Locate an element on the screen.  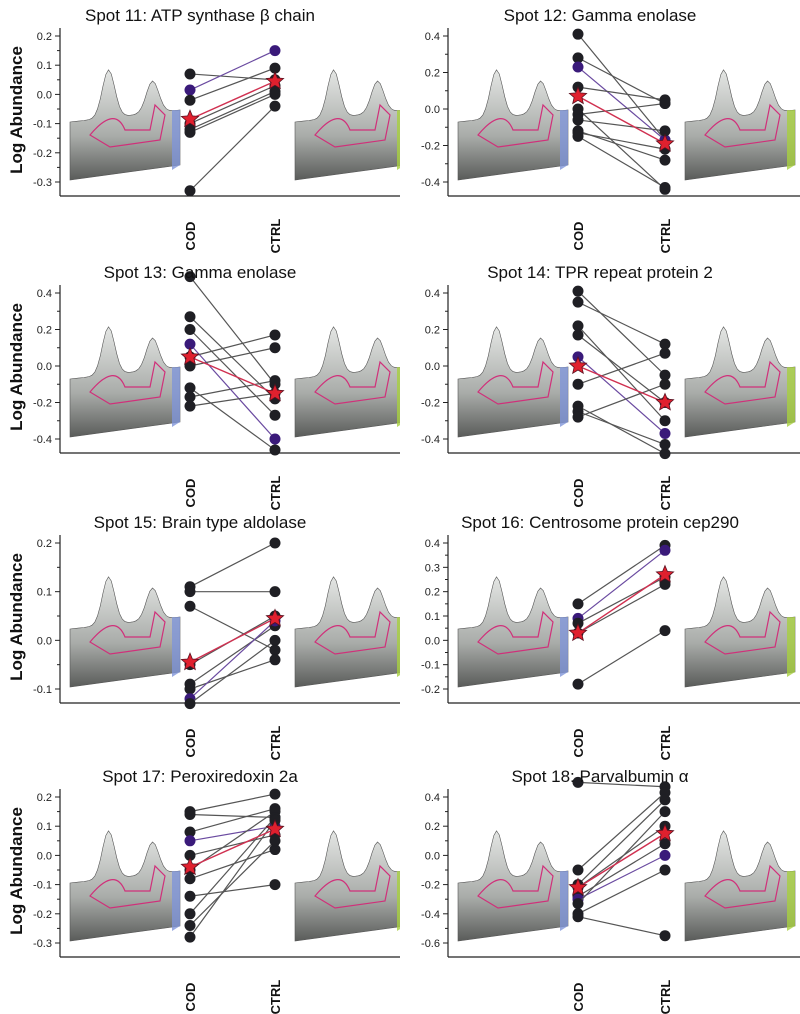
surface-cod is located at coordinates (513, 125).